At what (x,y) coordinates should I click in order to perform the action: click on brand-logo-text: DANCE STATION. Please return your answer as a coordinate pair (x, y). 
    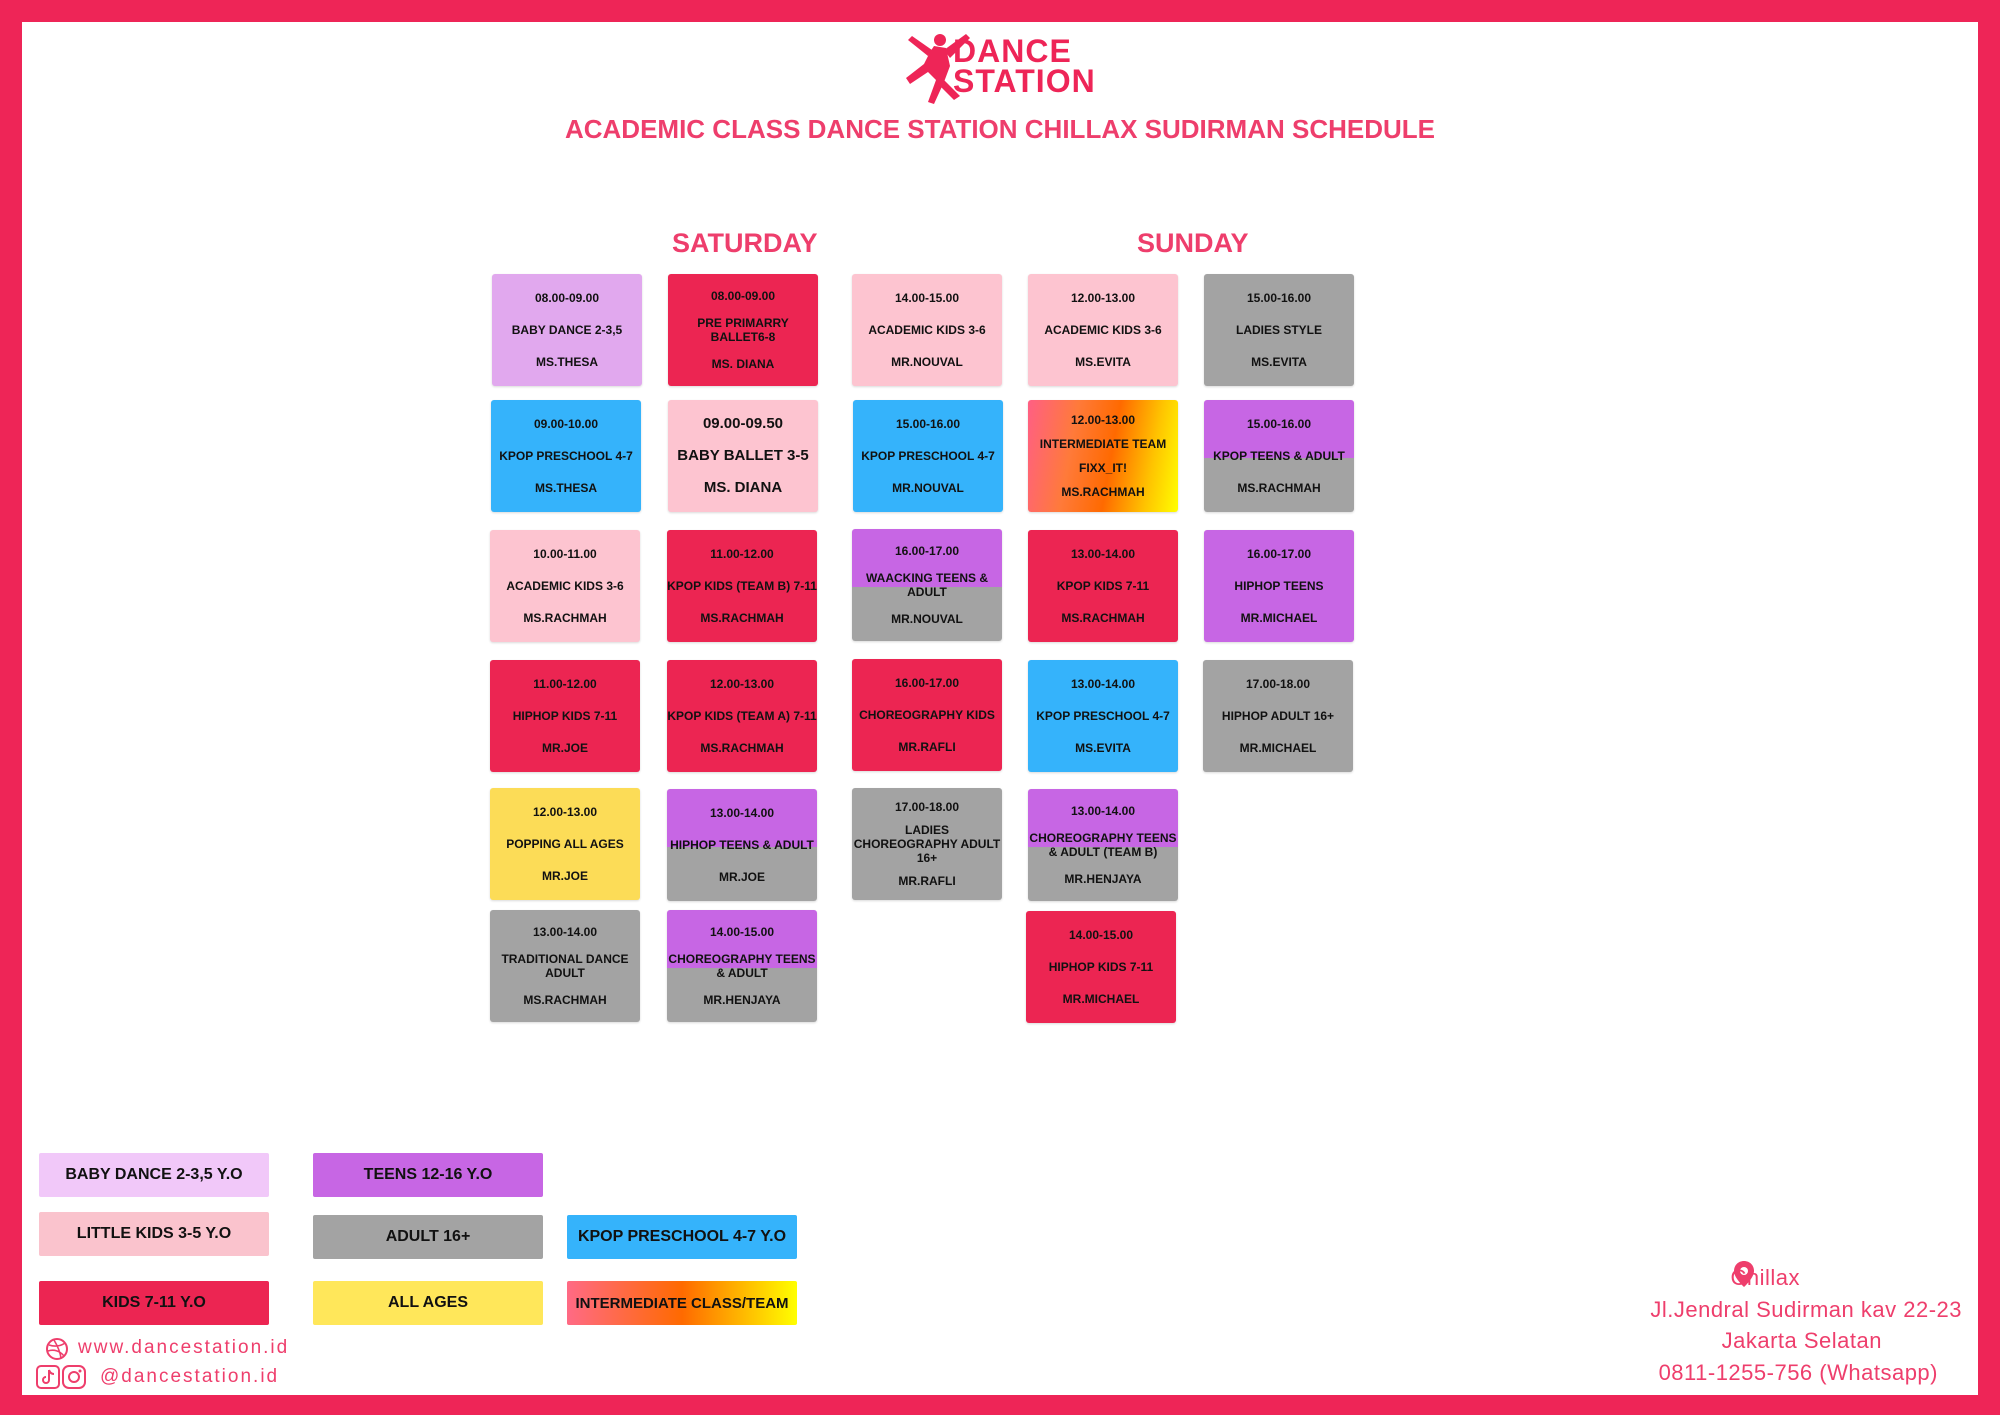
    Looking at the image, I should click on (1024, 65).